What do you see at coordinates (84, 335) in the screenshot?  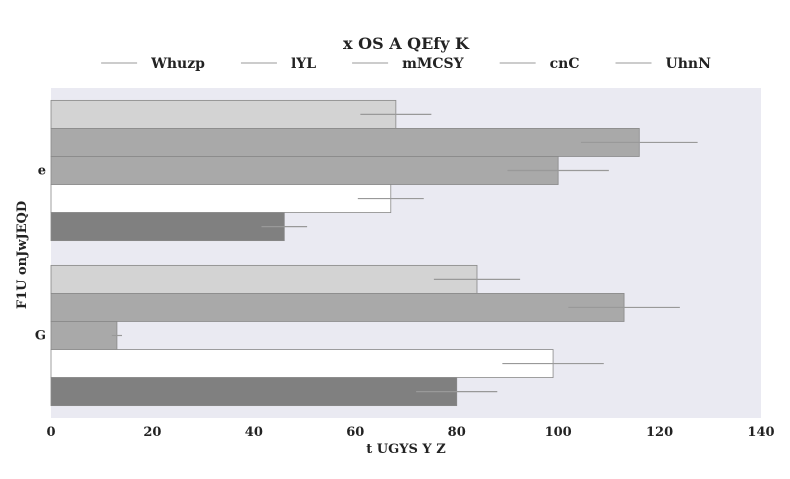 I see `bar-mMCSY-G` at bounding box center [84, 335].